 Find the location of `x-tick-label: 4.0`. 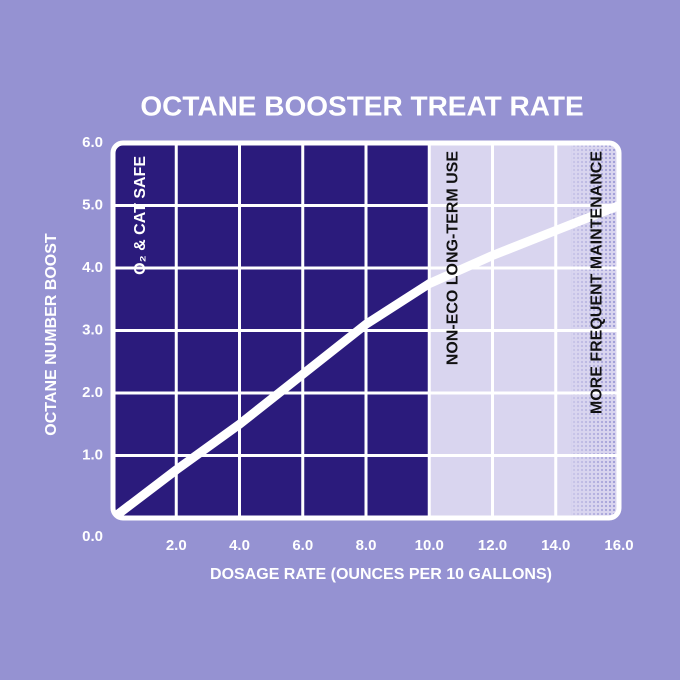

x-tick-label: 4.0 is located at coordinates (239, 545).